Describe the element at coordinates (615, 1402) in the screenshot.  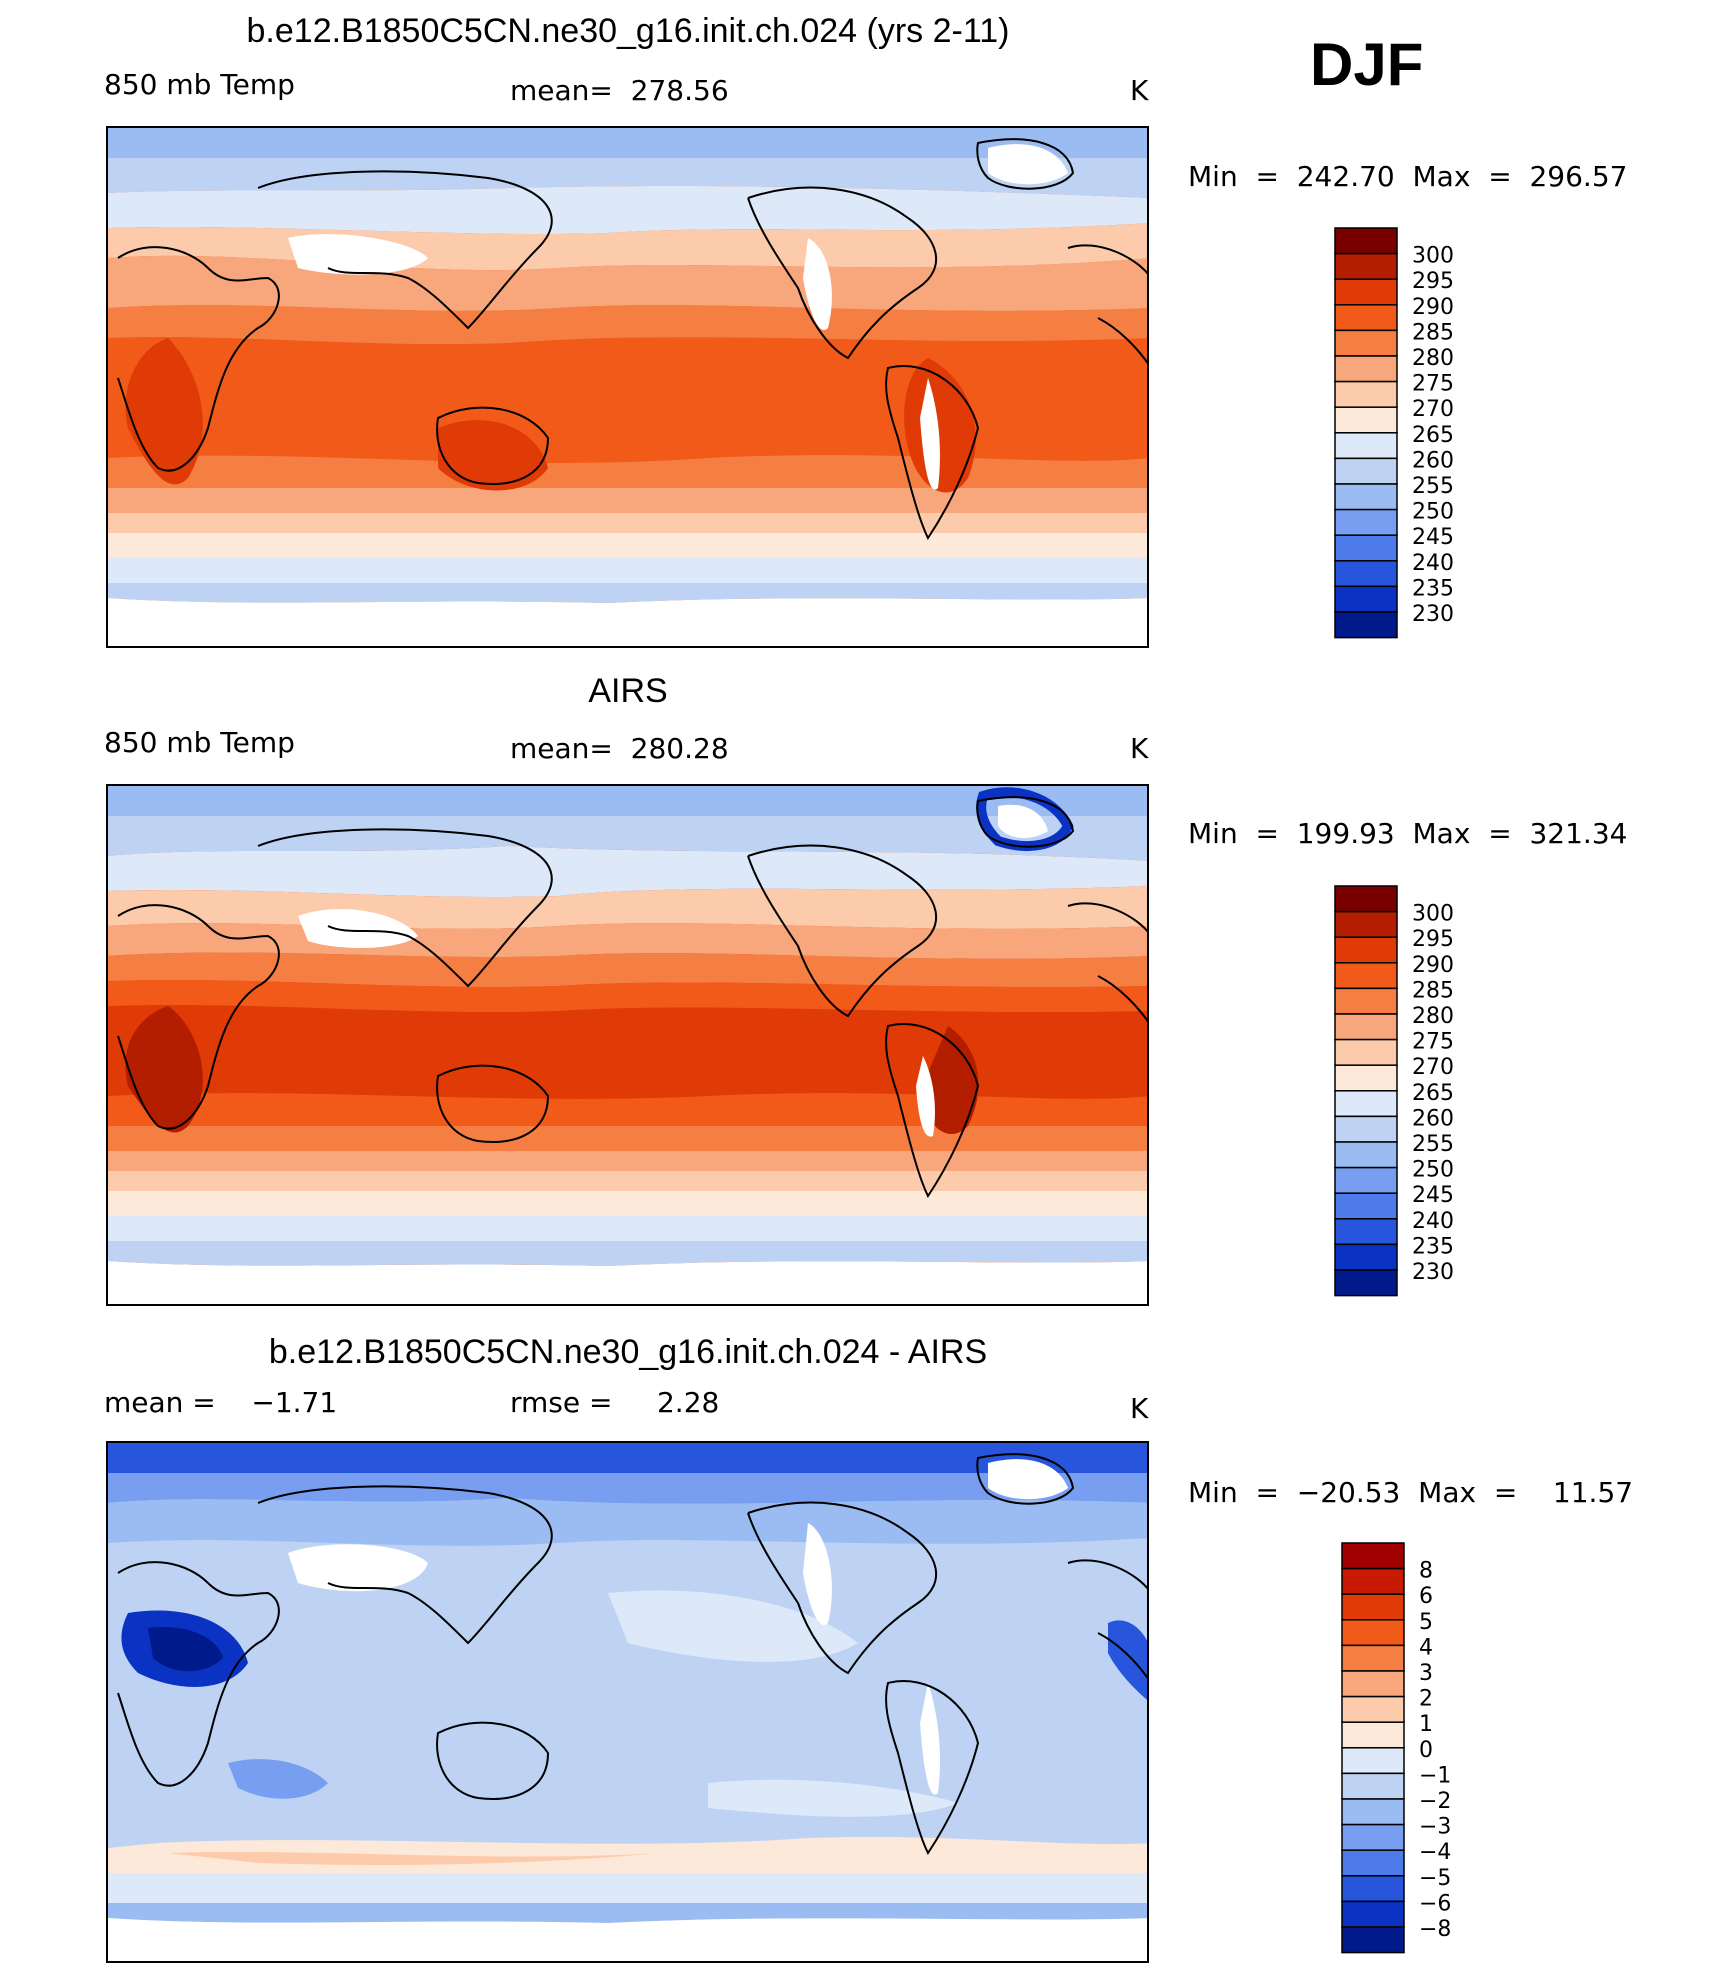
I see `panel3-rmse-label: rmse = 2.28` at that location.